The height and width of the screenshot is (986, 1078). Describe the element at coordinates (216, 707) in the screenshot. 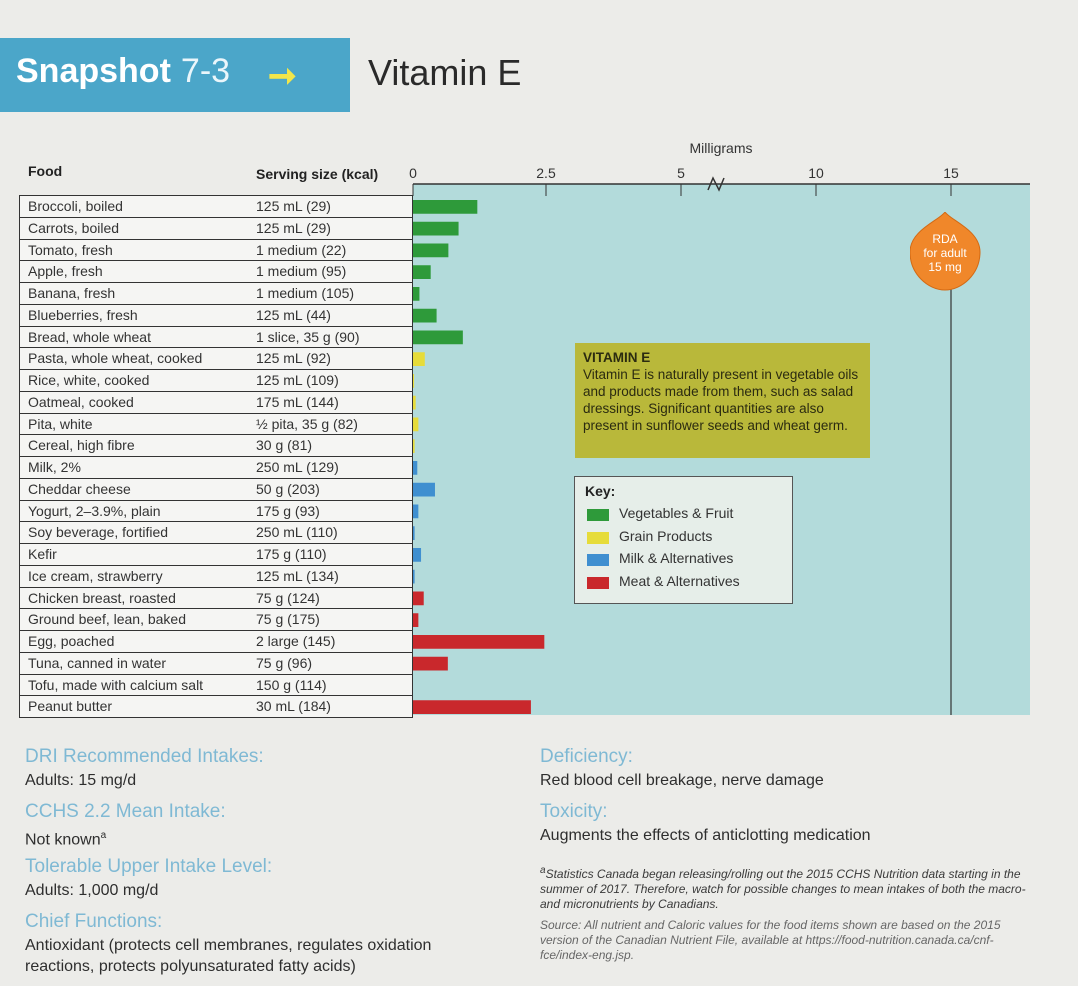

I see `food-row: Peanut butter 30 mL (184)` at that location.